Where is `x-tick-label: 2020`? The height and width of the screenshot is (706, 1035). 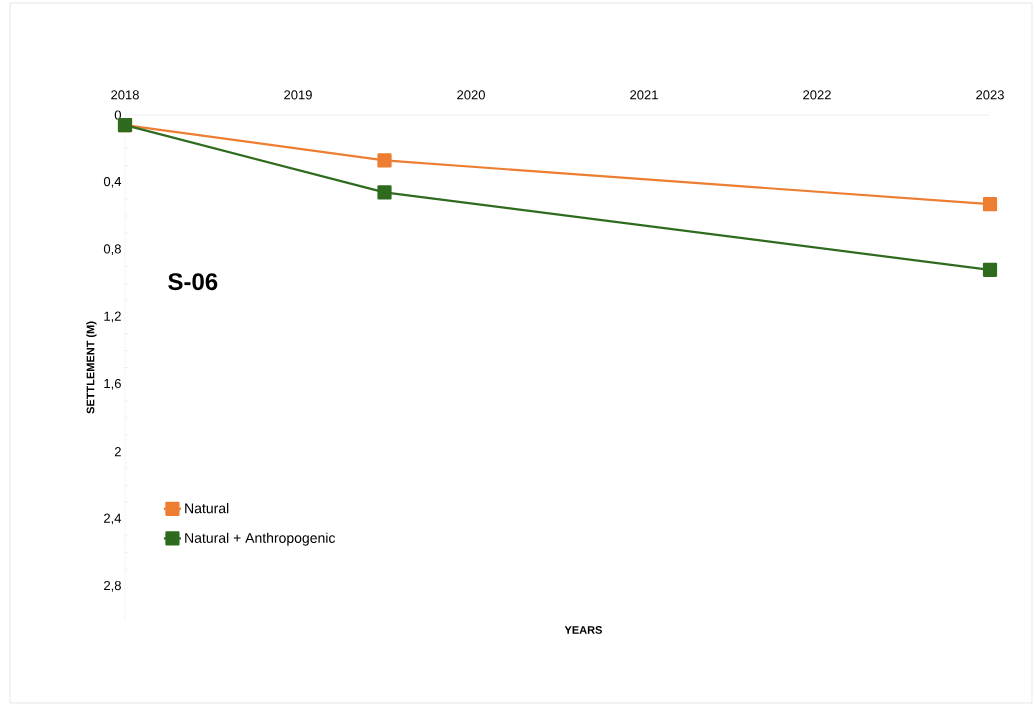 x-tick-label: 2020 is located at coordinates (471, 95).